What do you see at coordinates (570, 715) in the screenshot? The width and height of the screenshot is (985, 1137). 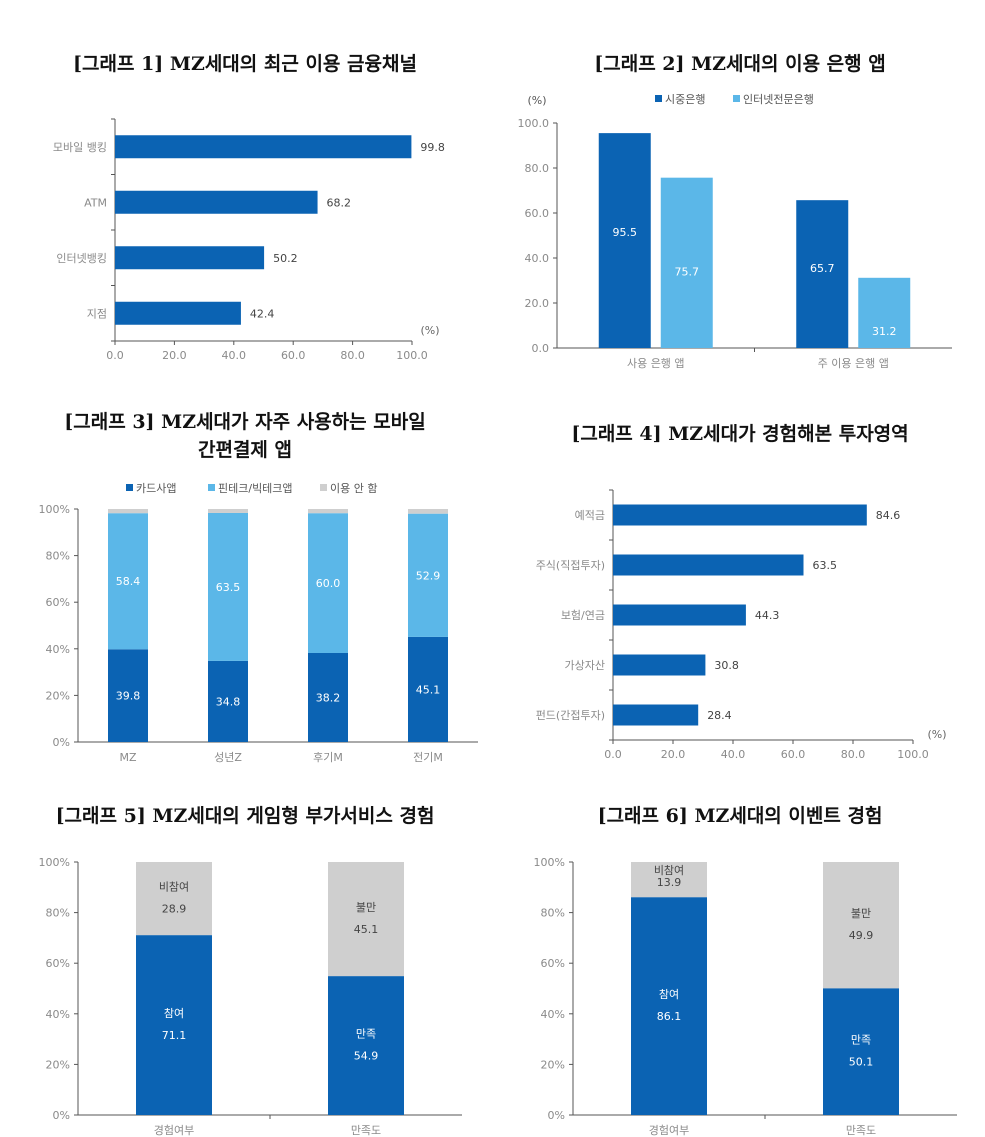 I see `category-label: 펀드(간접투자)` at bounding box center [570, 715].